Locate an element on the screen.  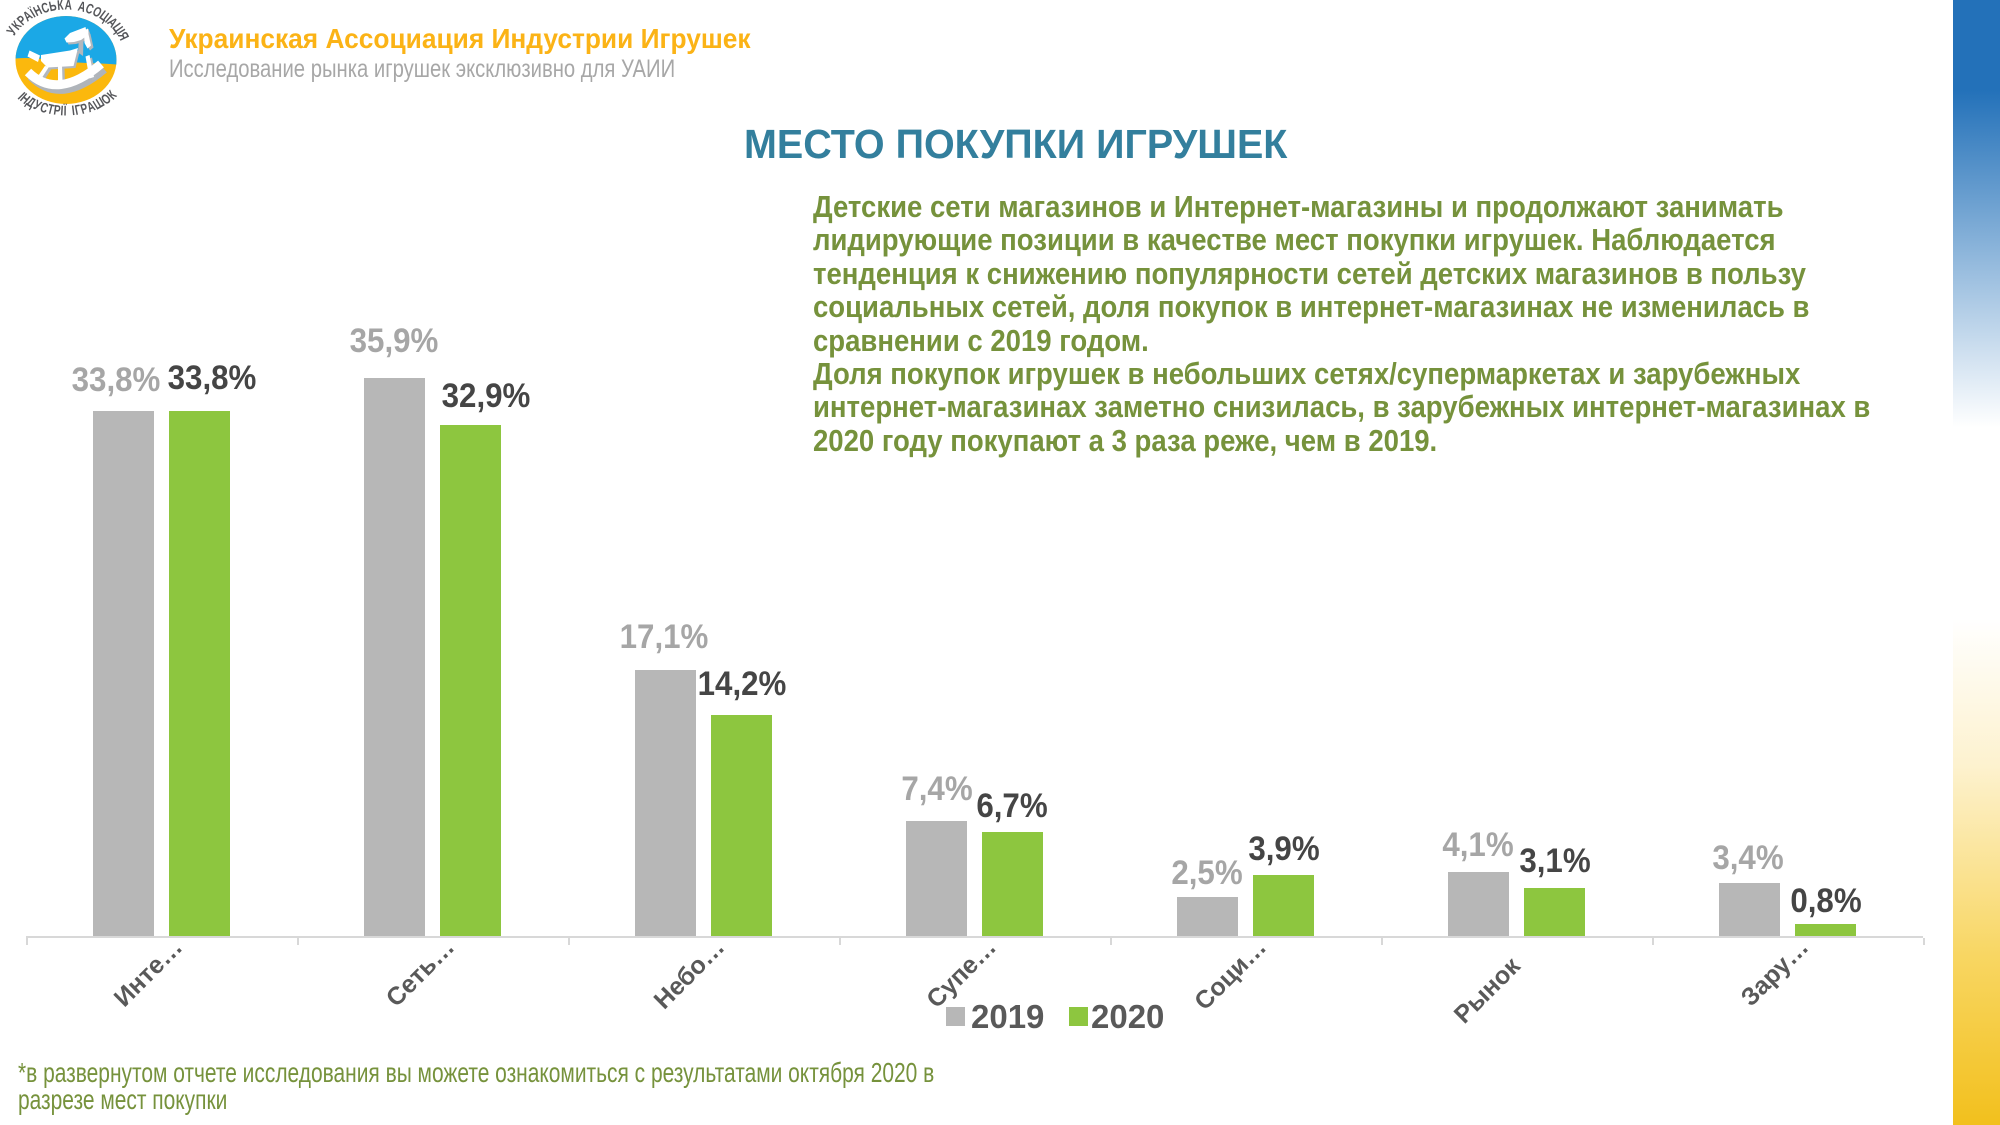
svg-text: Г is located at coordinates (78, 110).